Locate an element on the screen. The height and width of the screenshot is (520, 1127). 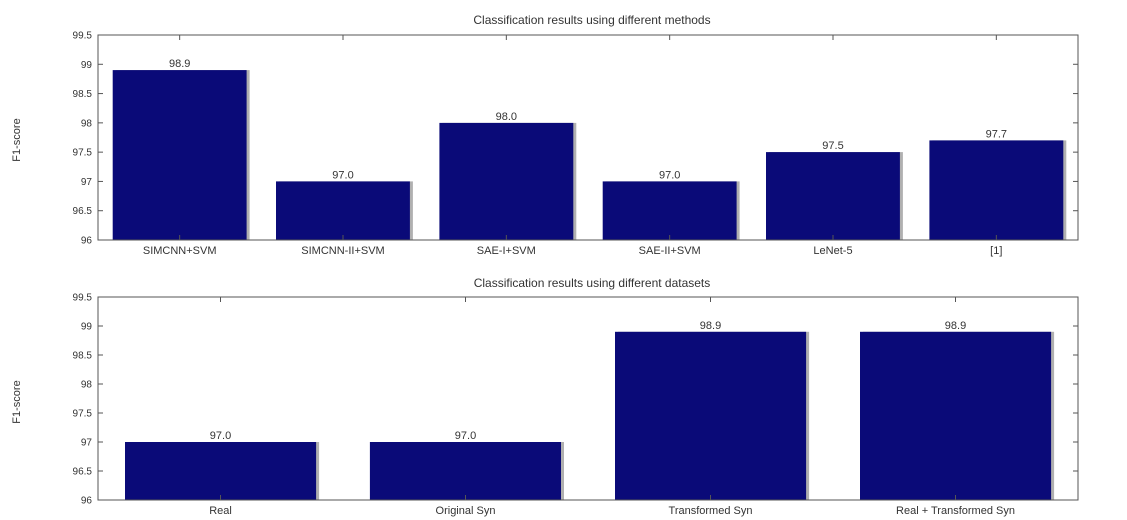
category-label: SAE-II+SVM is located at coordinates (670, 251).